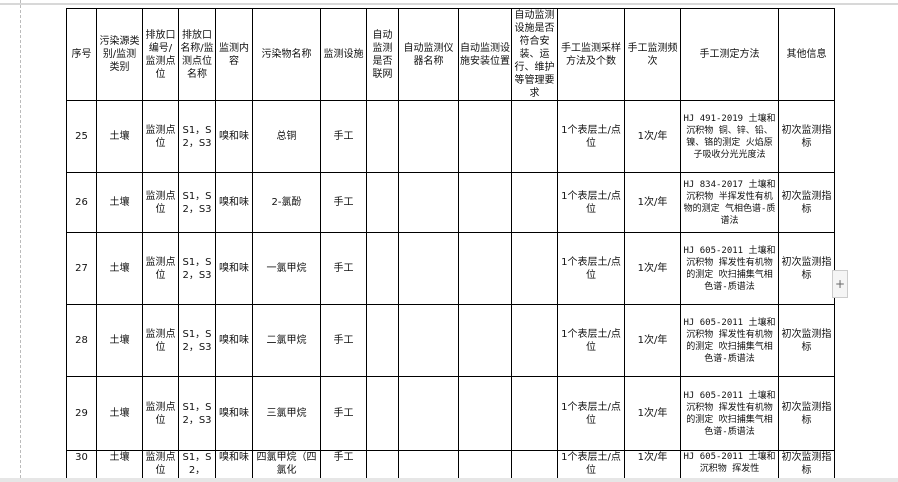 The height and width of the screenshot is (482, 898). I want to click on column-header: 自动监测是否联网, so click(382, 54).